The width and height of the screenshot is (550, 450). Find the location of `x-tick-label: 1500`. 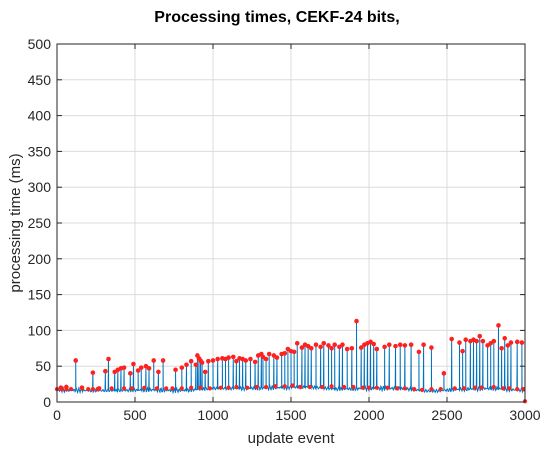

x-tick-label: 1500 is located at coordinates (290, 415).